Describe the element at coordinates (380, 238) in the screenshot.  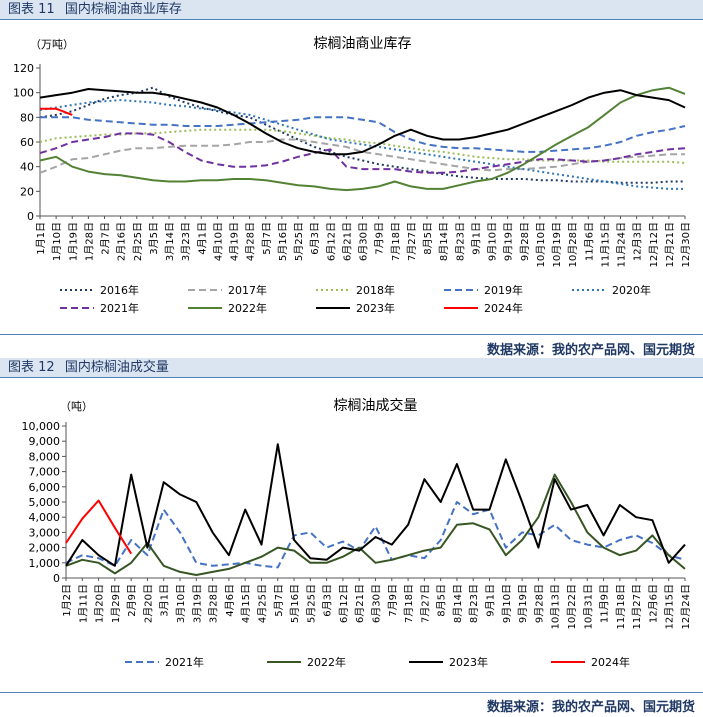
I see `chart1-x-tick-label: 7月9日` at that location.